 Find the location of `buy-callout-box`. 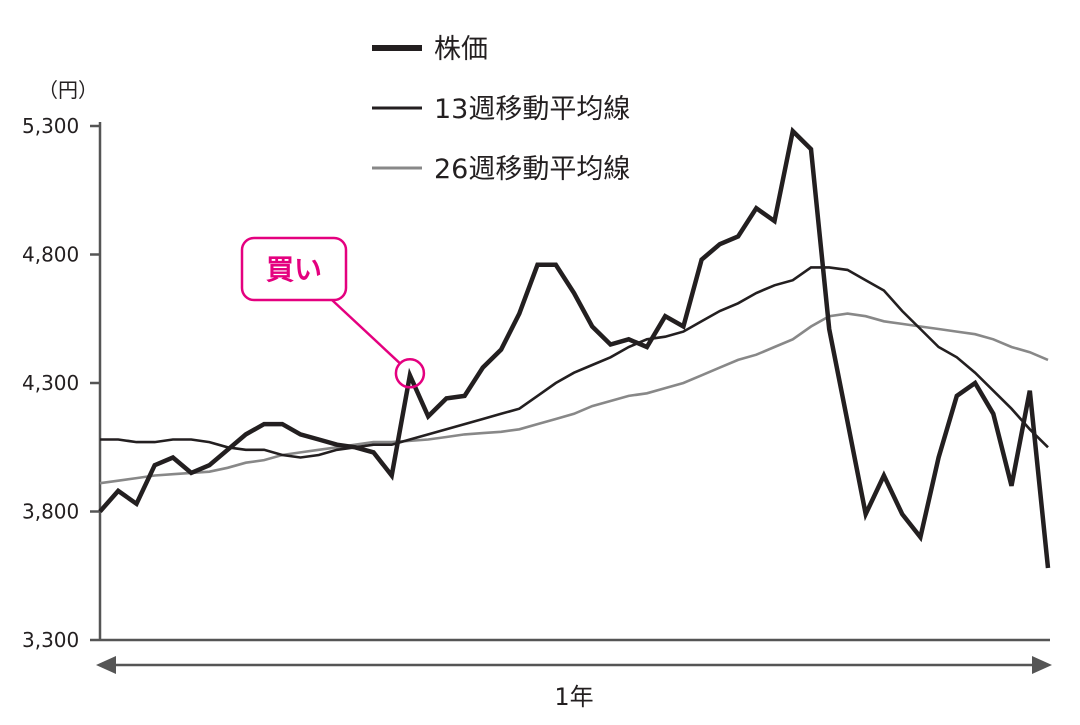

buy-callout-box is located at coordinates (294, 269).